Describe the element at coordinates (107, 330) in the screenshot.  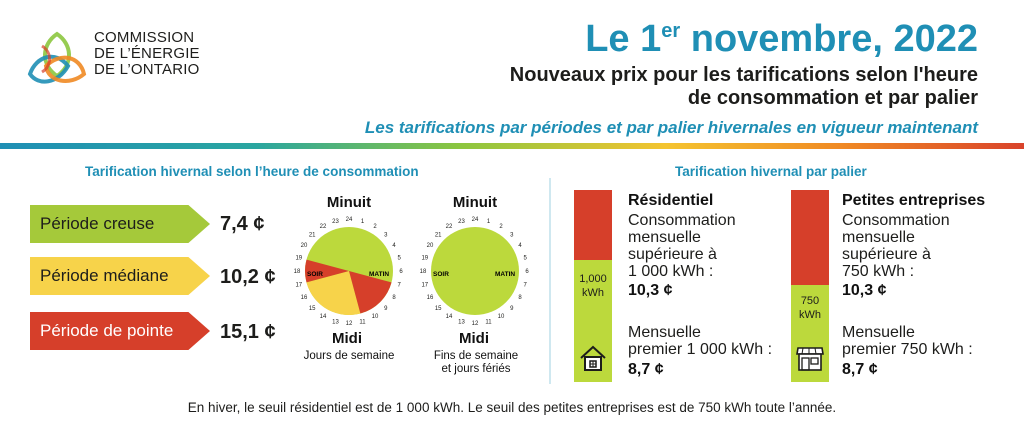
I see `period-on-peak-label: Période de pointe` at that location.